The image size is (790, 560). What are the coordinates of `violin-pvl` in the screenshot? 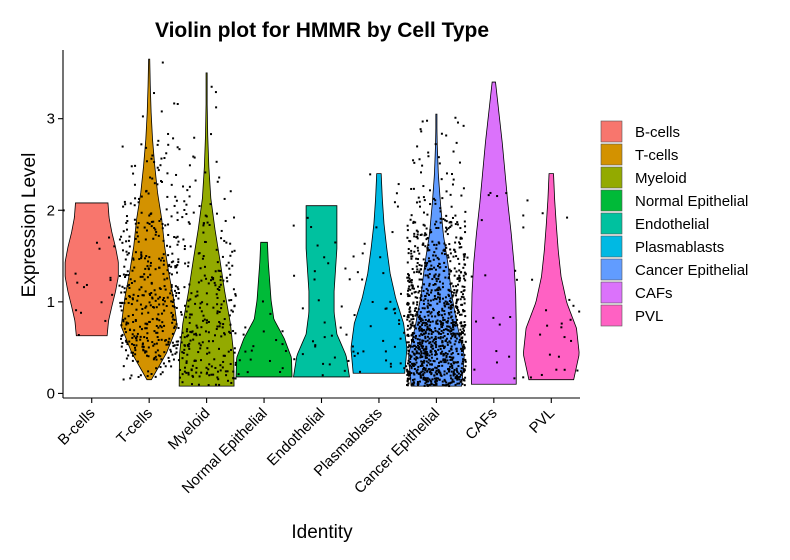 It's located at (551, 277).